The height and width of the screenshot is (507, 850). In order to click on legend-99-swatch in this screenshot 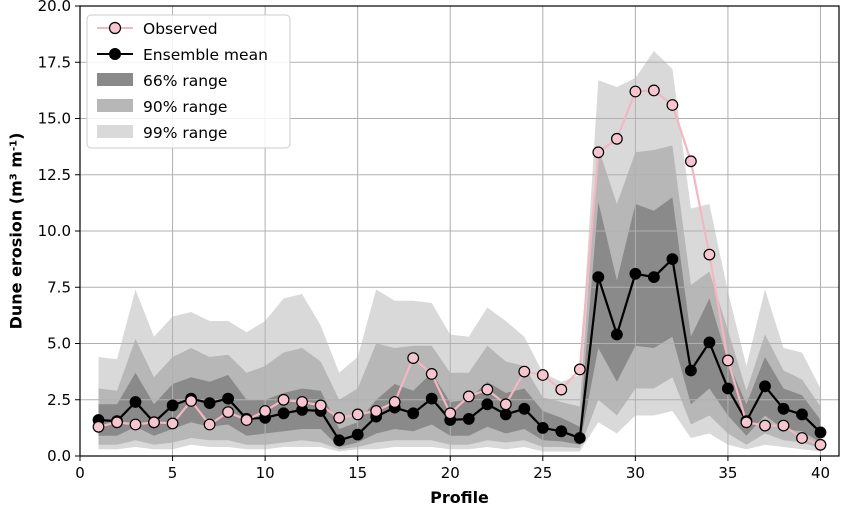, I will do `click(115, 131)`.